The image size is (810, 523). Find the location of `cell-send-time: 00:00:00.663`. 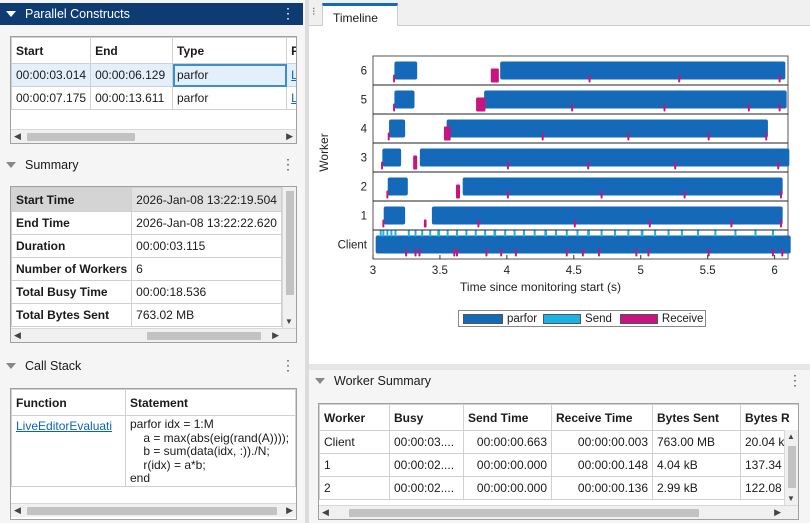

cell-send-time: 00:00:00.663 is located at coordinates (507, 442).